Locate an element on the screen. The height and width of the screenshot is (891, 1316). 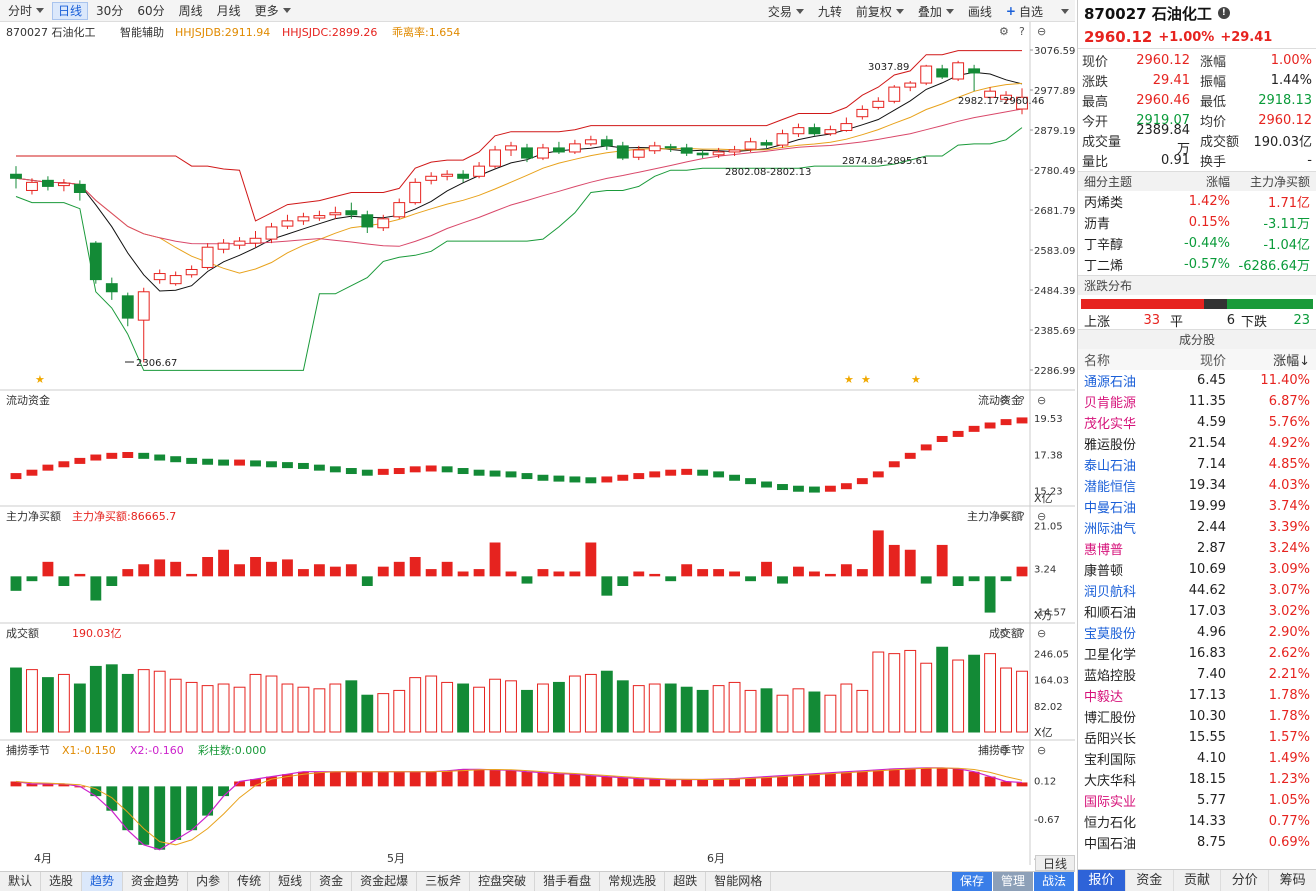
component-name: 潜能恒信 is located at coordinates (1110, 487).